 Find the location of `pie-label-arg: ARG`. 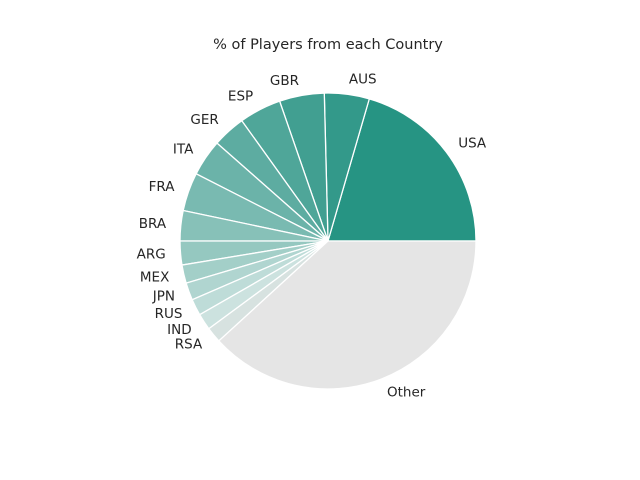

pie-label-arg: ARG is located at coordinates (151, 254).